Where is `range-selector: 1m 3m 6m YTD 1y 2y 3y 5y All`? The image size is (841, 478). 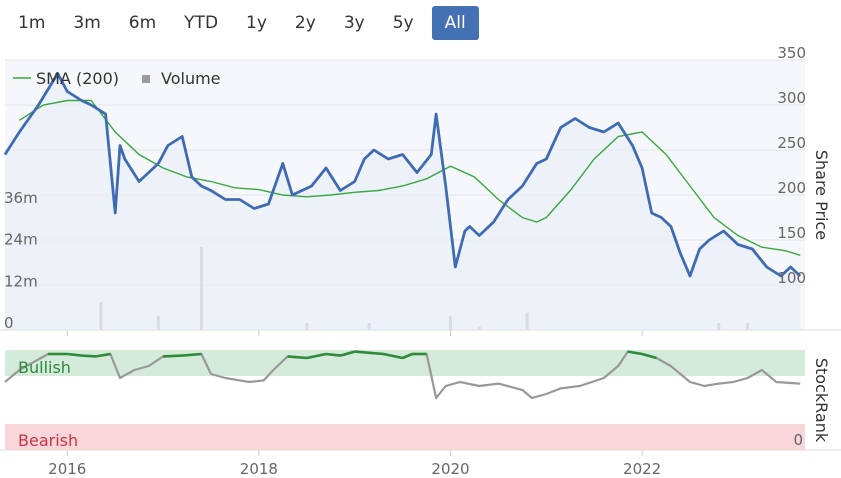 range-selector: 1m 3m 6m YTD 1y 2y 3y 5y All is located at coordinates (247, 23).